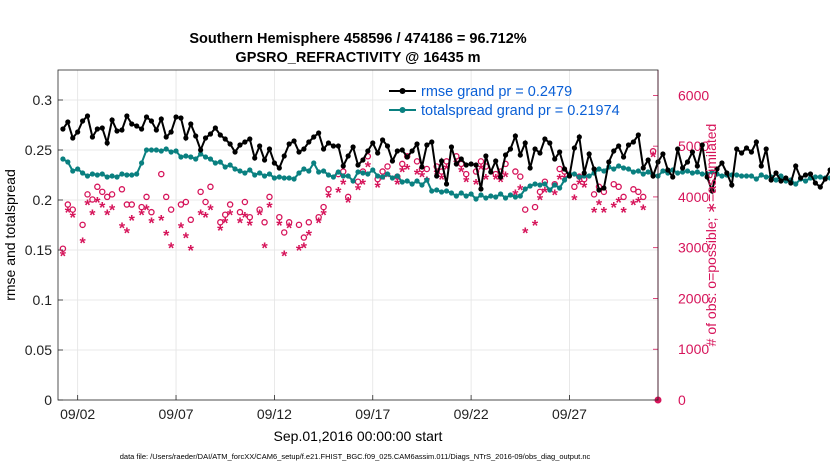 This screenshot has height=470, width=830. Describe the element at coordinates (10, 235) in the screenshot. I see `y-axis-label: rmse and totalspread` at that location.